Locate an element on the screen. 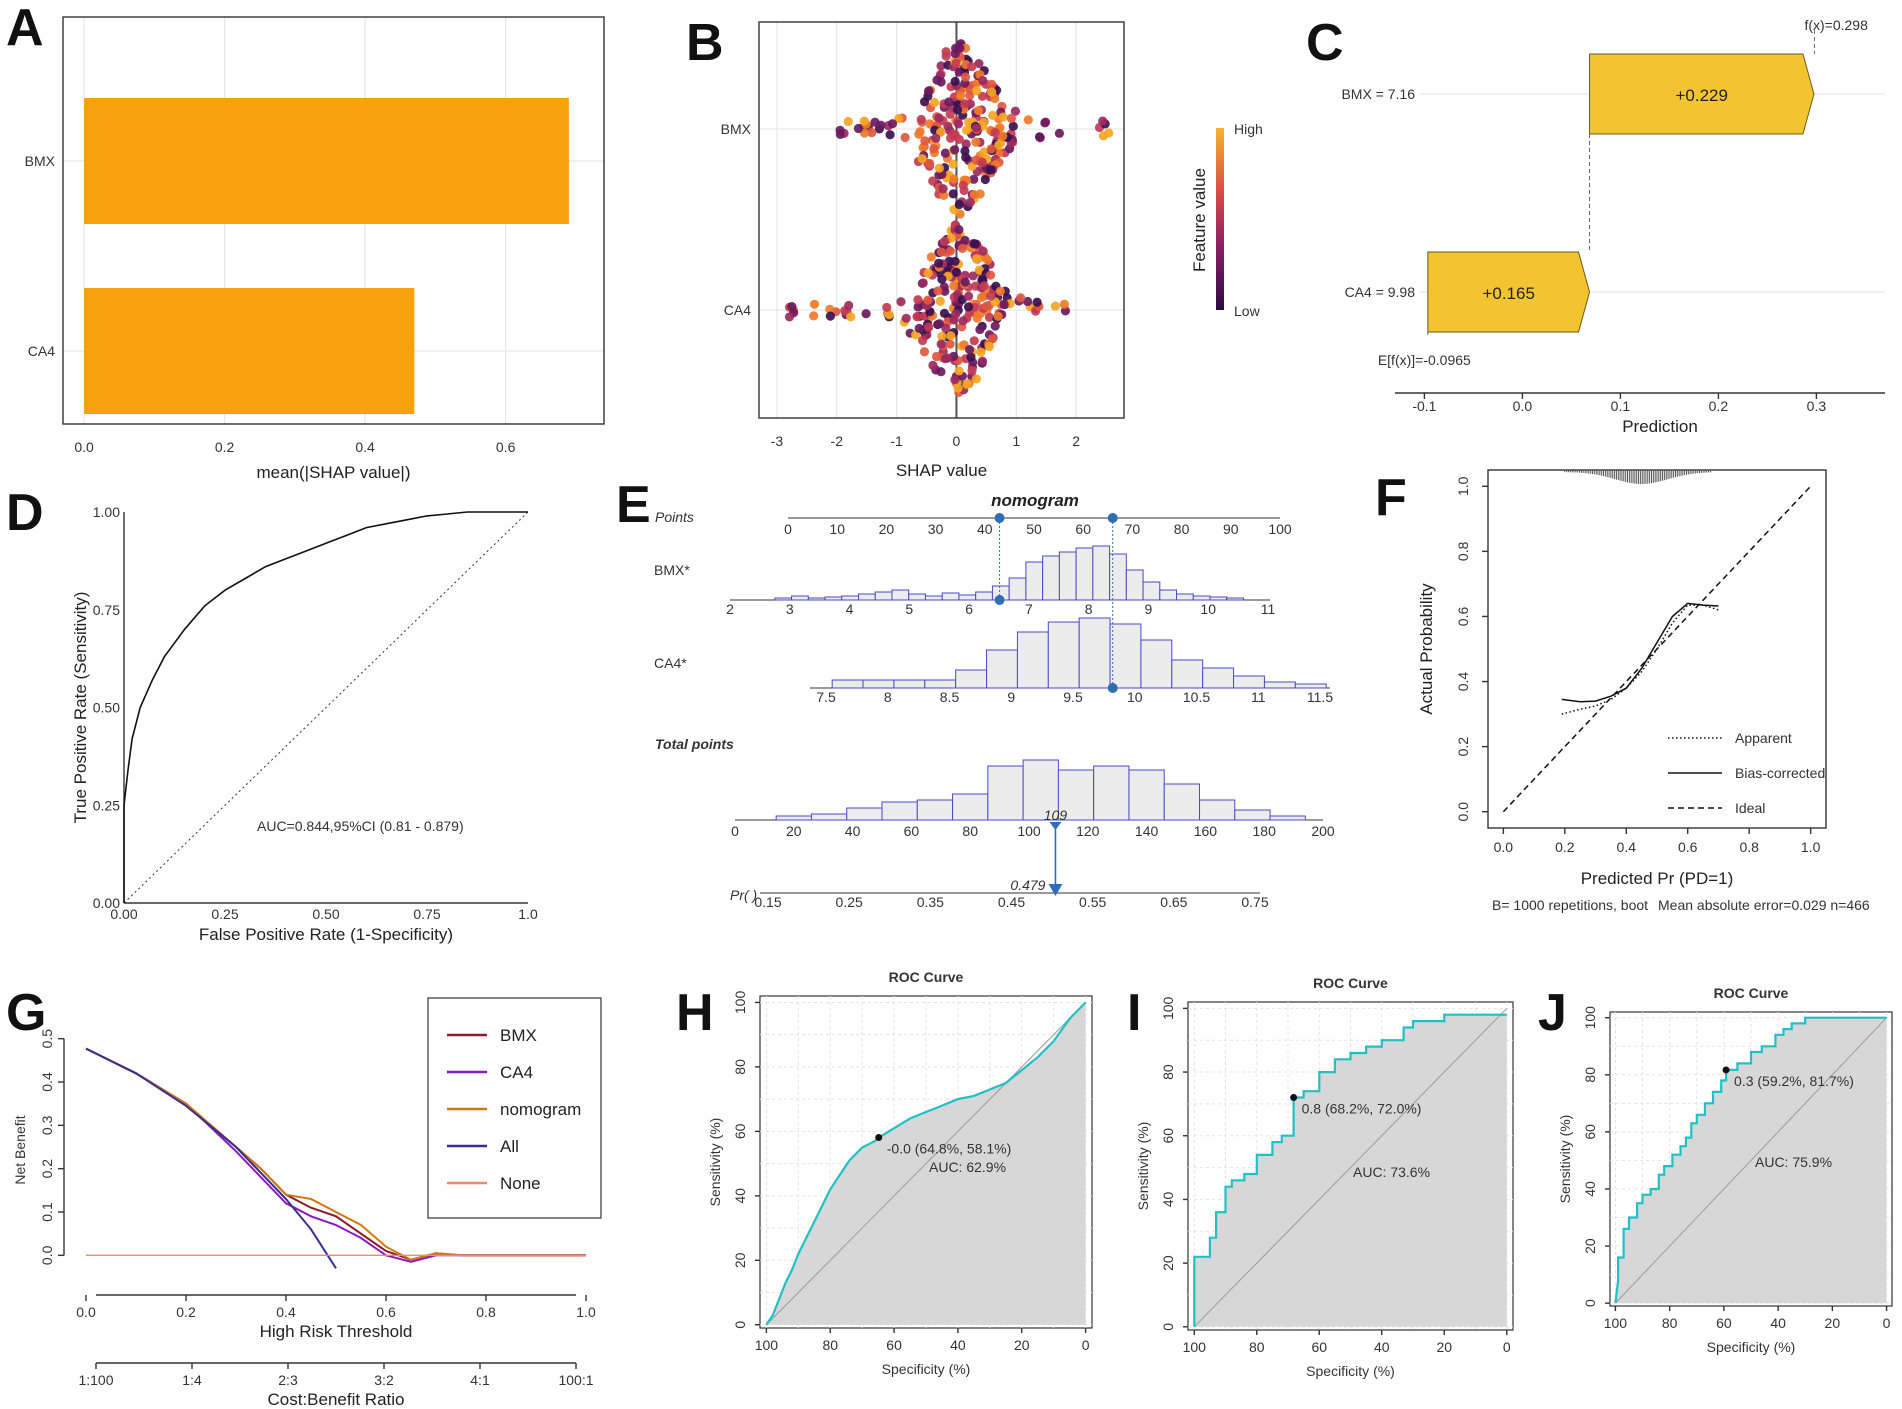 This screenshot has height=1409, width=1902. panel-j-x-tick: 0 is located at coordinates (1887, 1323).